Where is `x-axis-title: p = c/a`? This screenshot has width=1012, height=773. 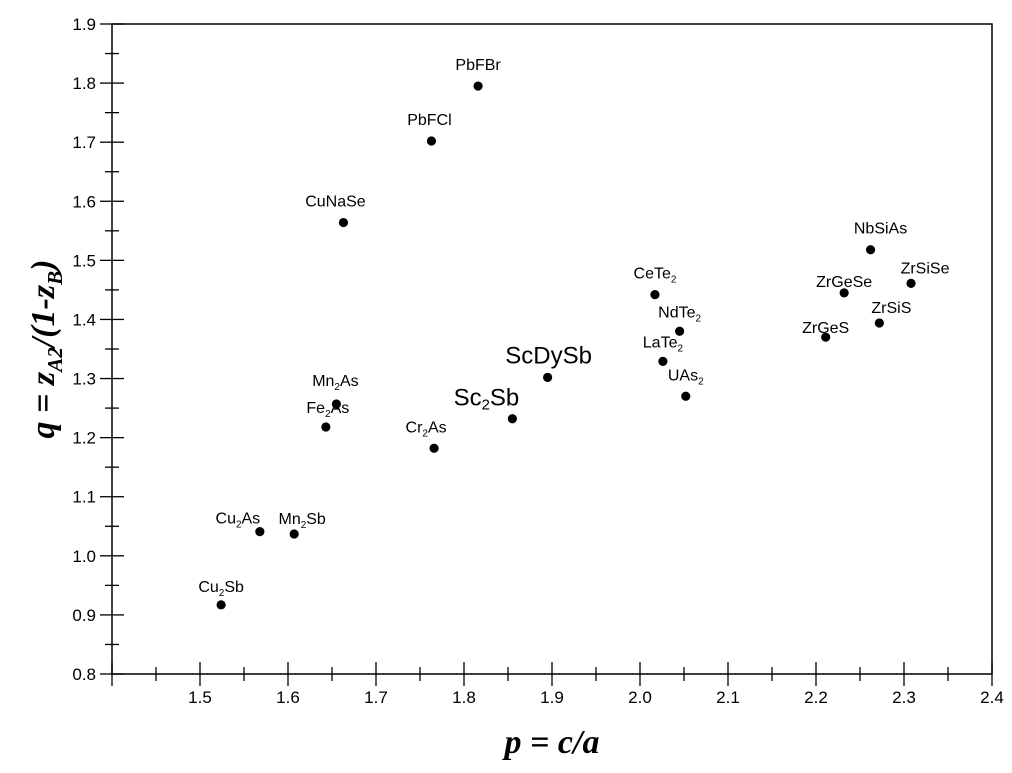
x-axis-title: p = c/a is located at coordinates (551, 742).